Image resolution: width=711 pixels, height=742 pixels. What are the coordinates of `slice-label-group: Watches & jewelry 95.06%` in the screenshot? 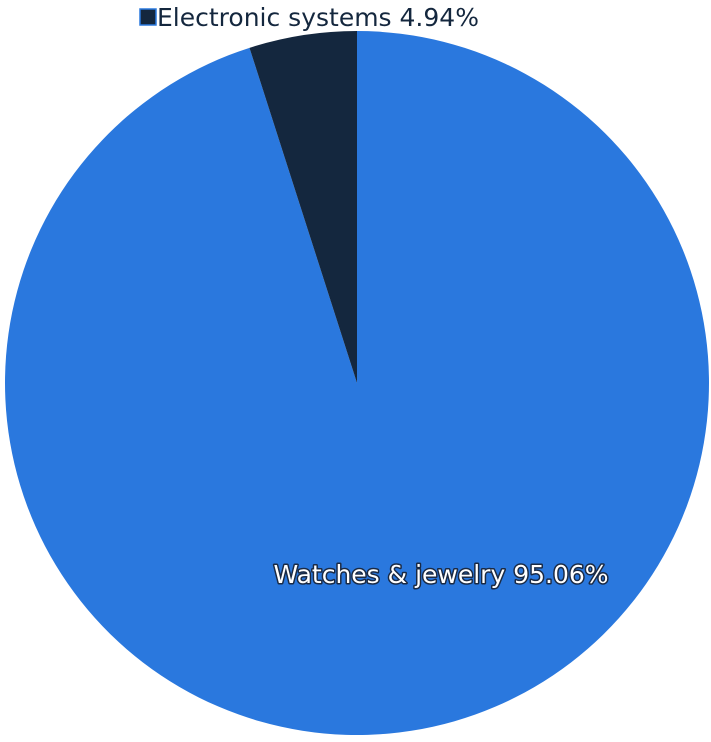 It's located at (441, 575).